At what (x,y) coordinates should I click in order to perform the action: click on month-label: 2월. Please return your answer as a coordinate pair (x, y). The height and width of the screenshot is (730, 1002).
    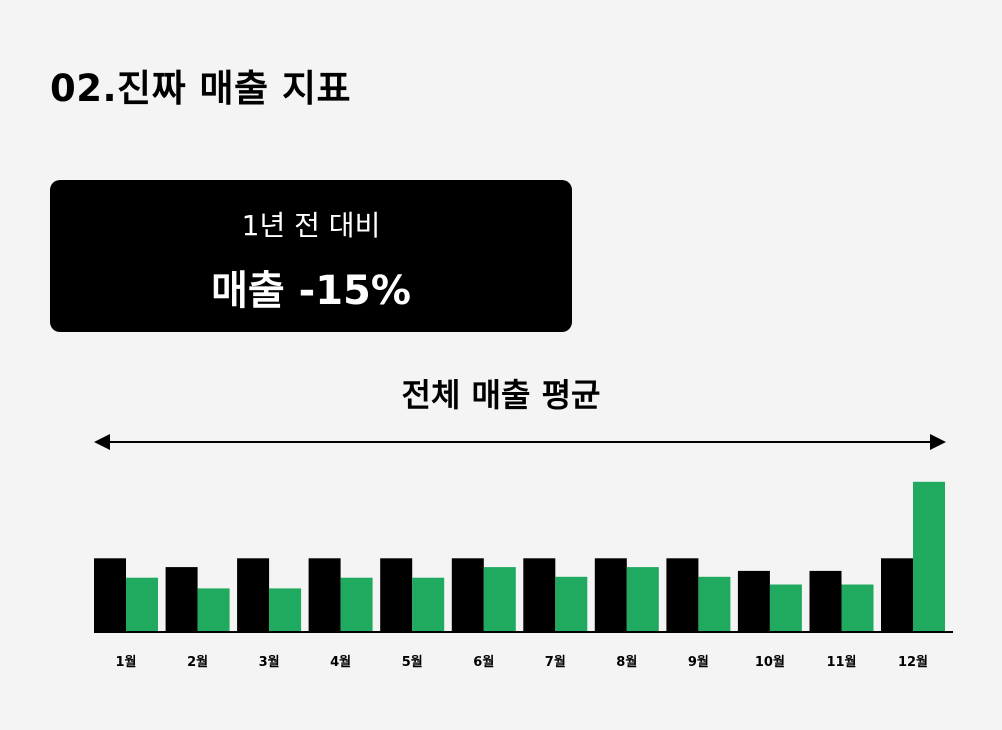
    Looking at the image, I should click on (197, 662).